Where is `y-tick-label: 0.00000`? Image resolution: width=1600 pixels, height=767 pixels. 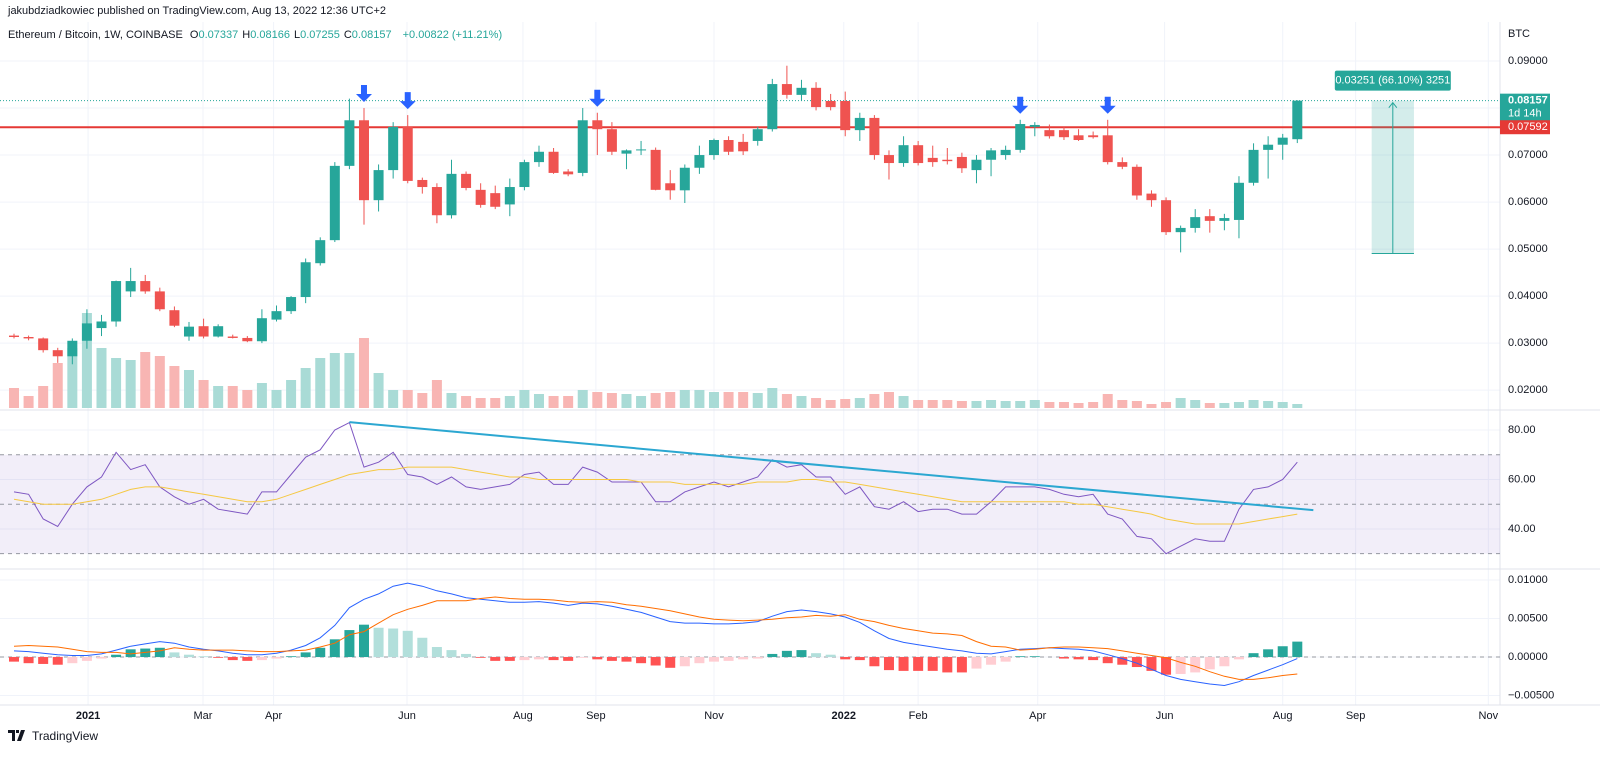
y-tick-label: 0.00000 is located at coordinates (1528, 657).